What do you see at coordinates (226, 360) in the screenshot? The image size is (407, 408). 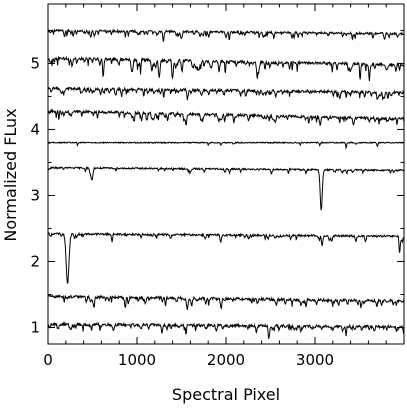 I see `x-tick-label: 2000` at bounding box center [226, 360].